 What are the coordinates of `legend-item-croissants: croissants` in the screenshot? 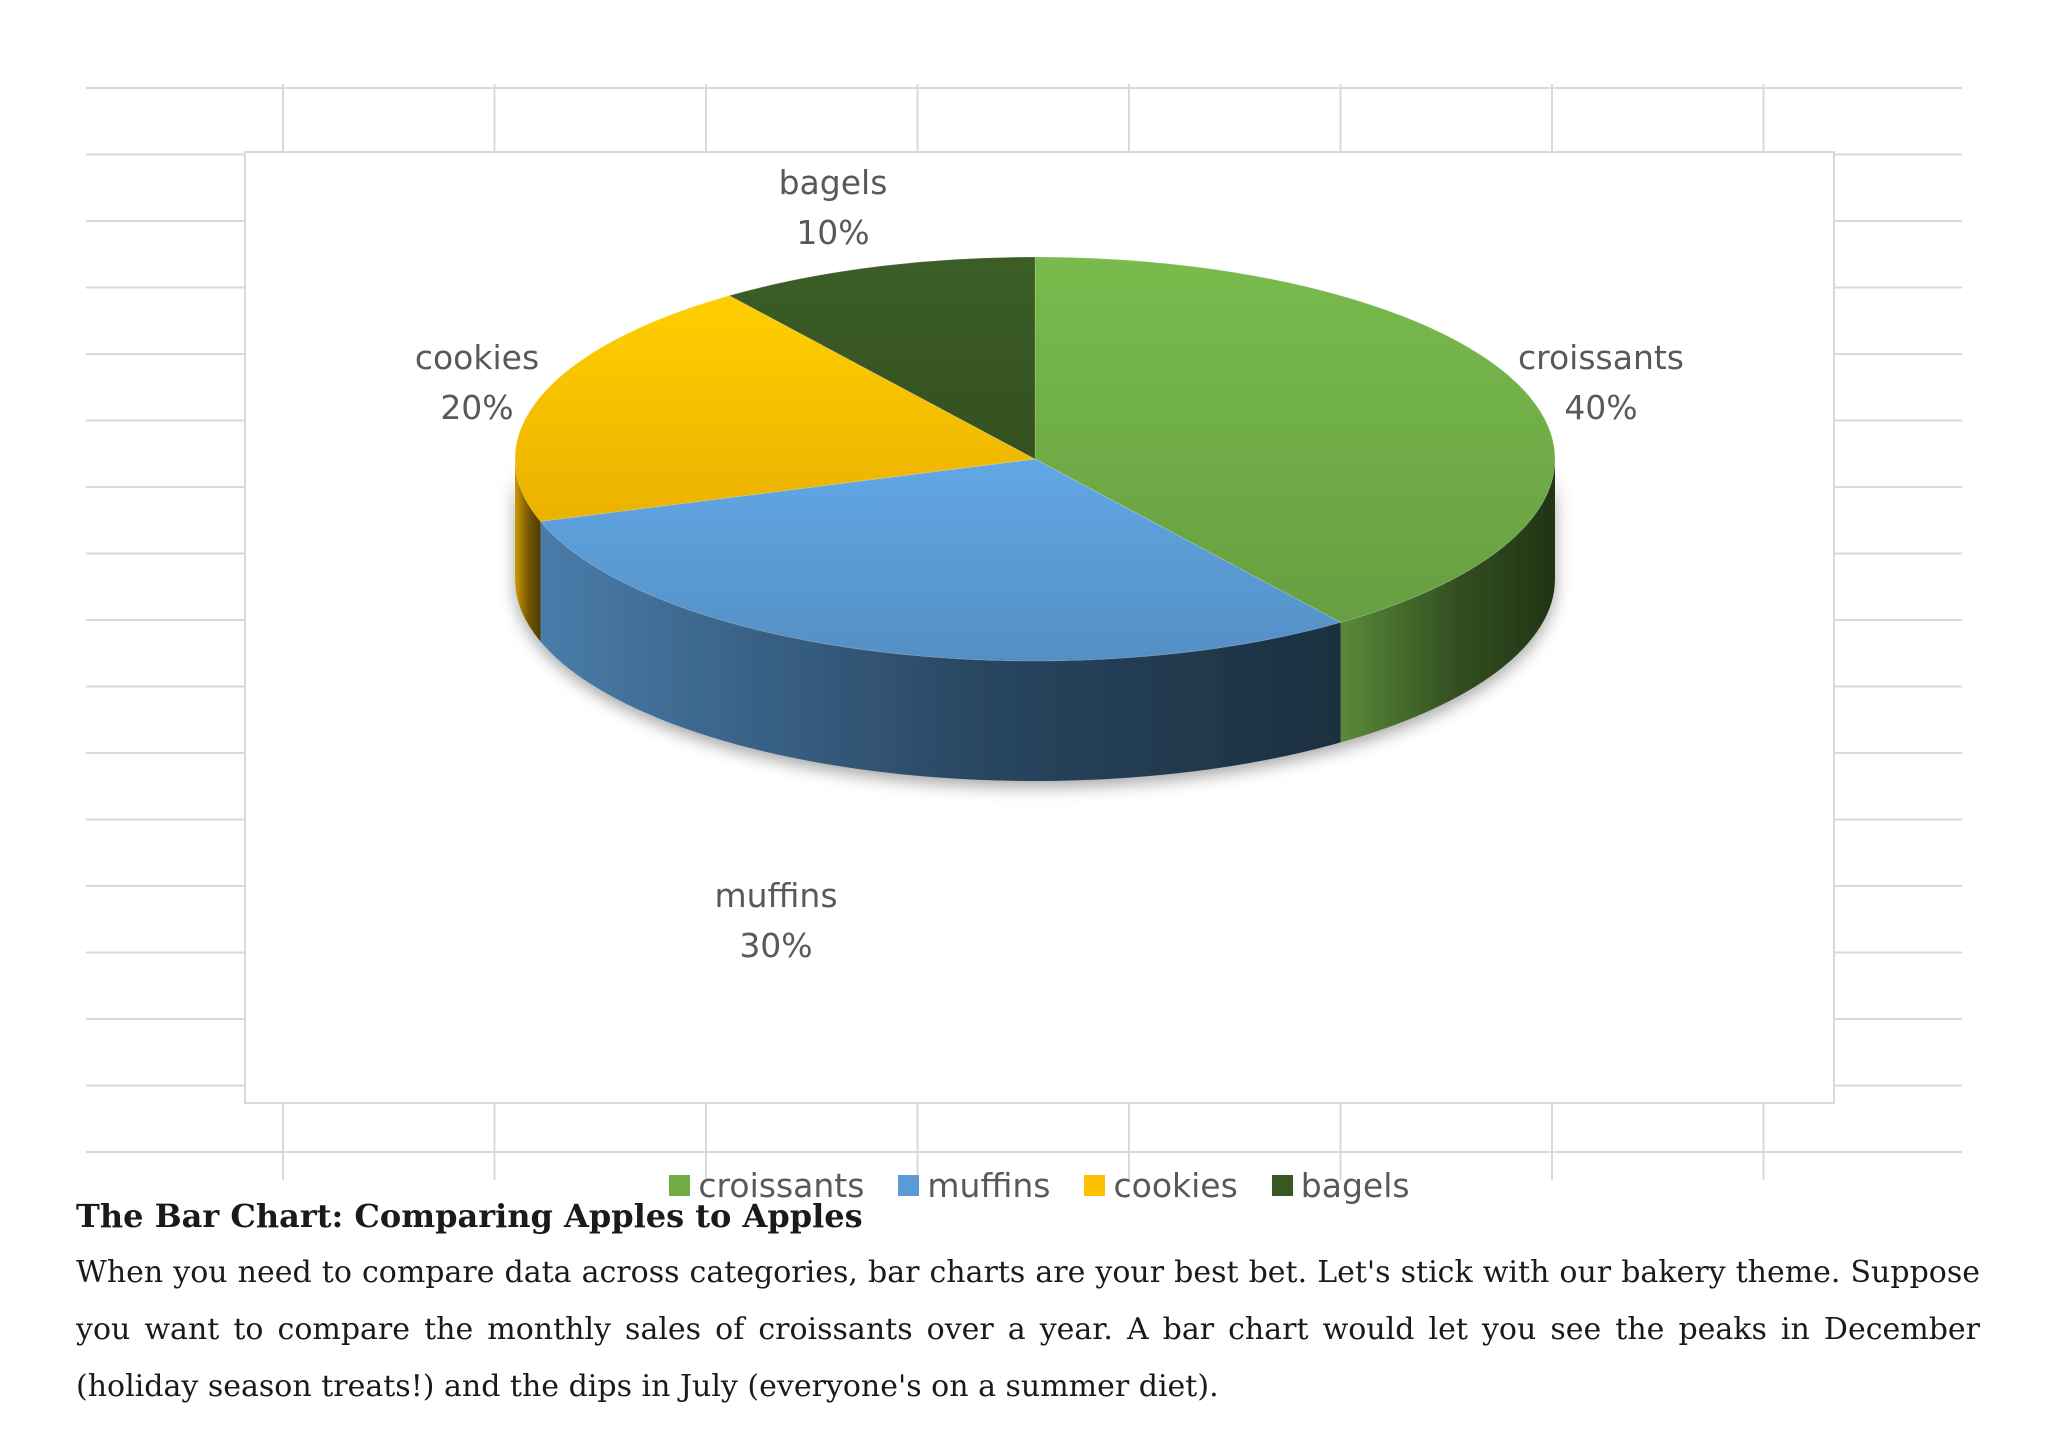 It's located at (766, 1185).